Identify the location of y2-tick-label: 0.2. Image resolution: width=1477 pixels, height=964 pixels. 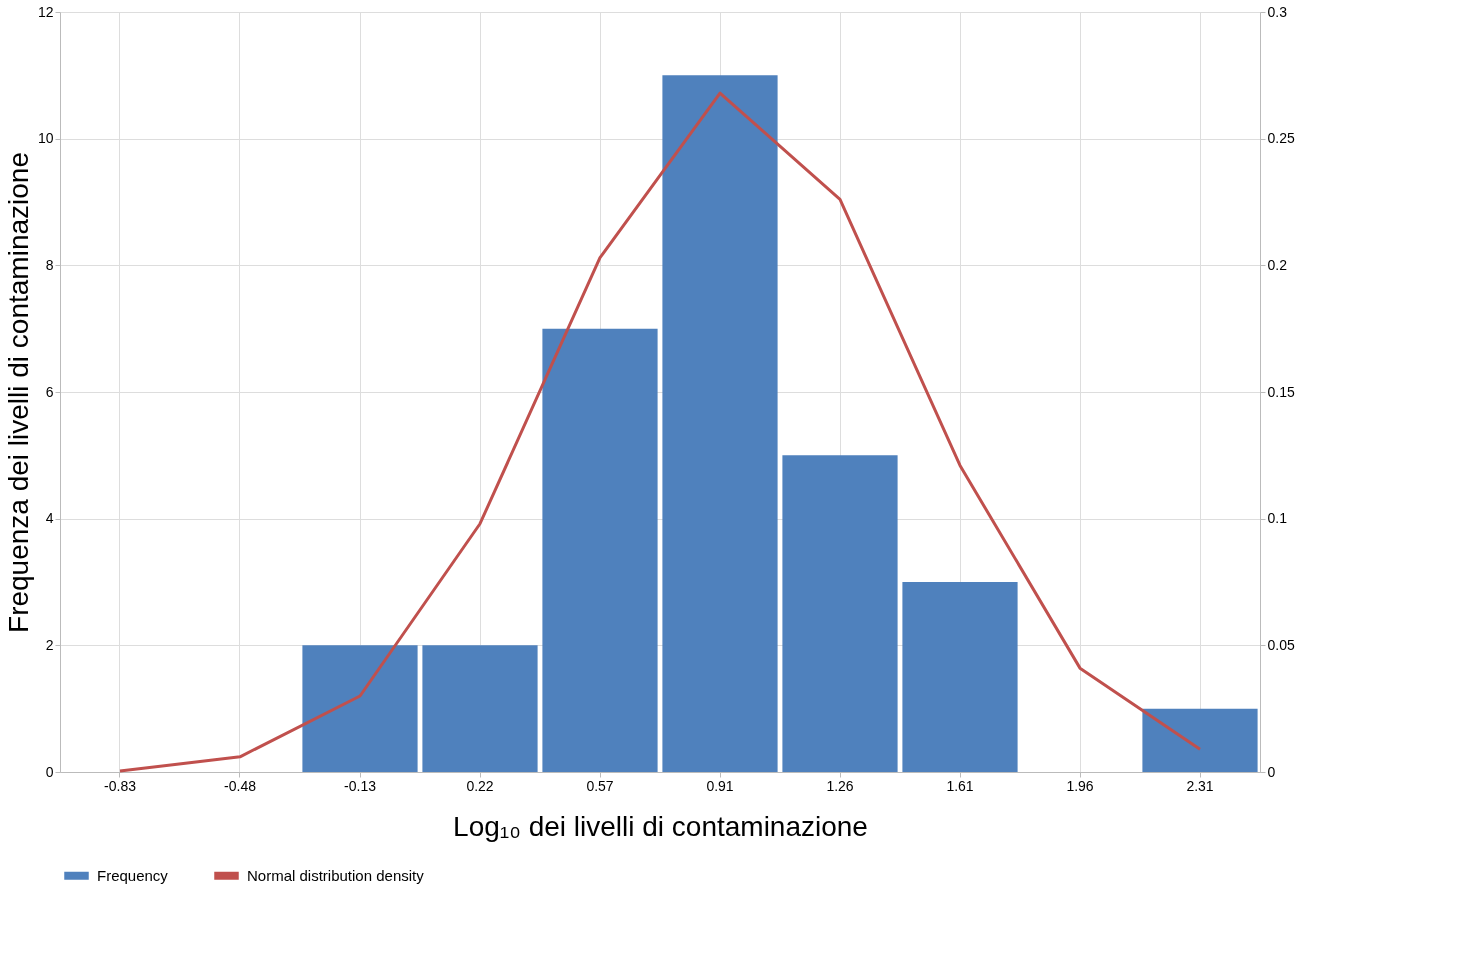
(1277, 264).